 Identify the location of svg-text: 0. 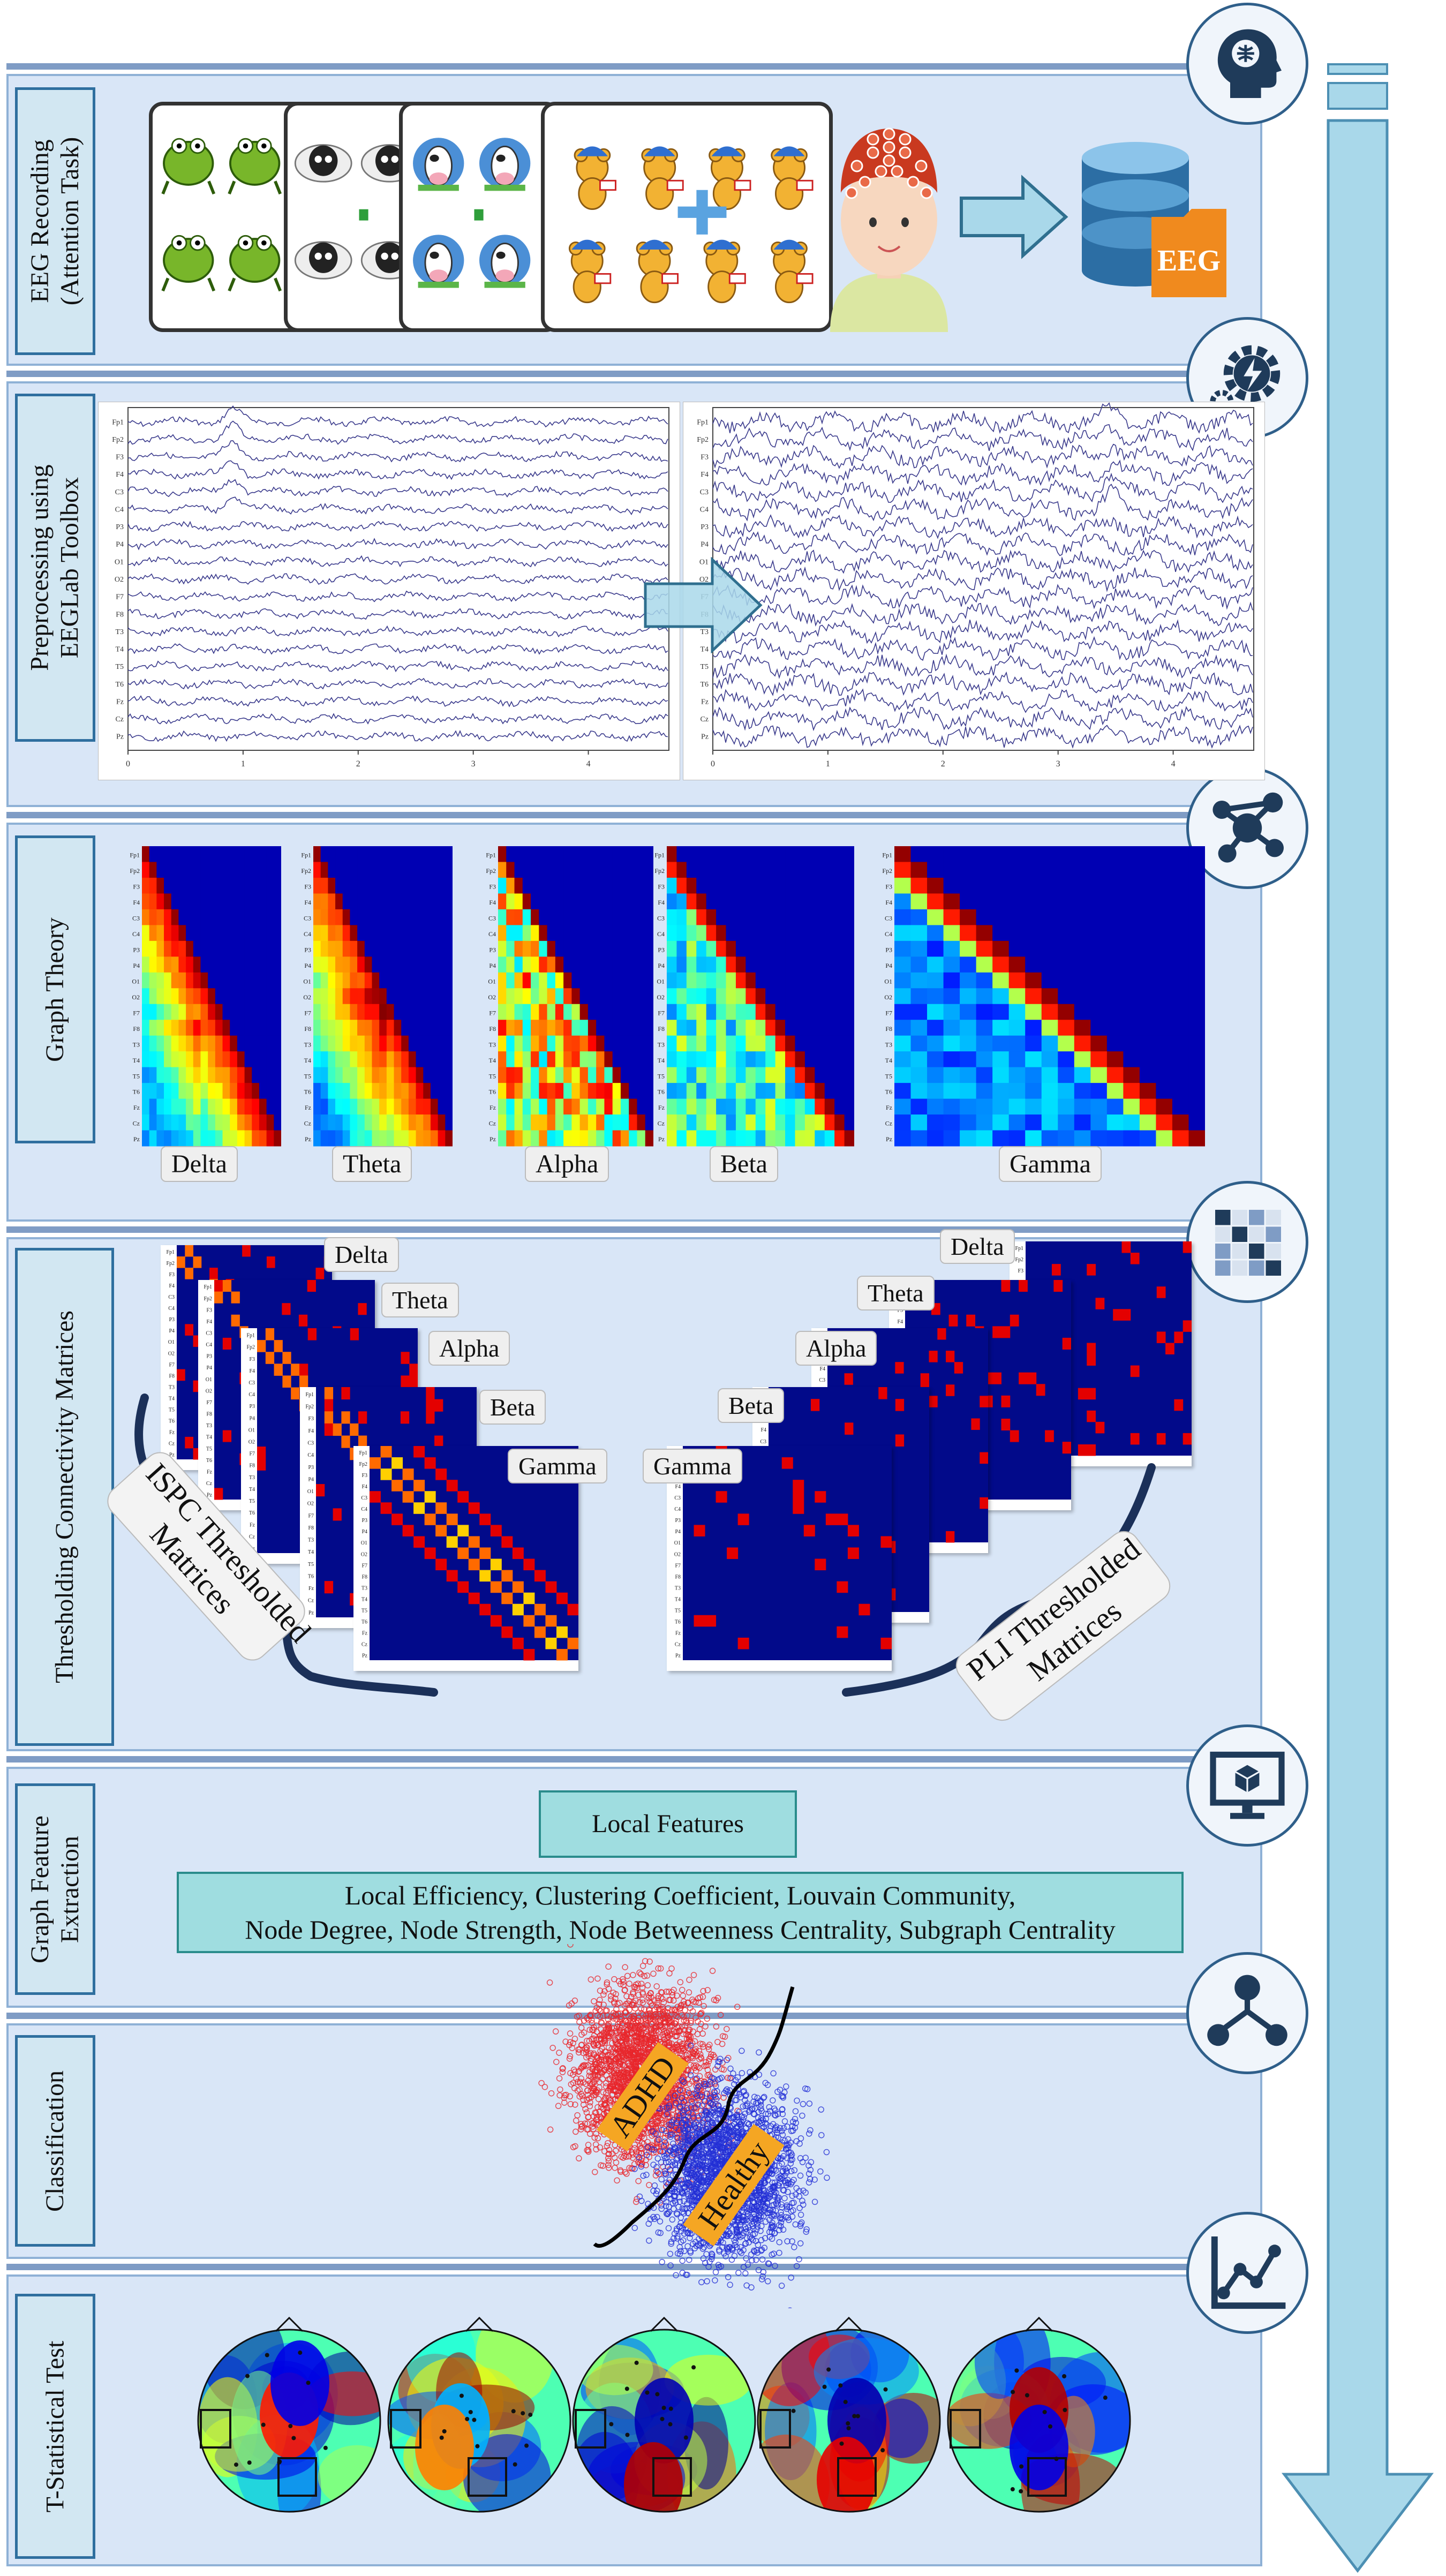
(128, 764).